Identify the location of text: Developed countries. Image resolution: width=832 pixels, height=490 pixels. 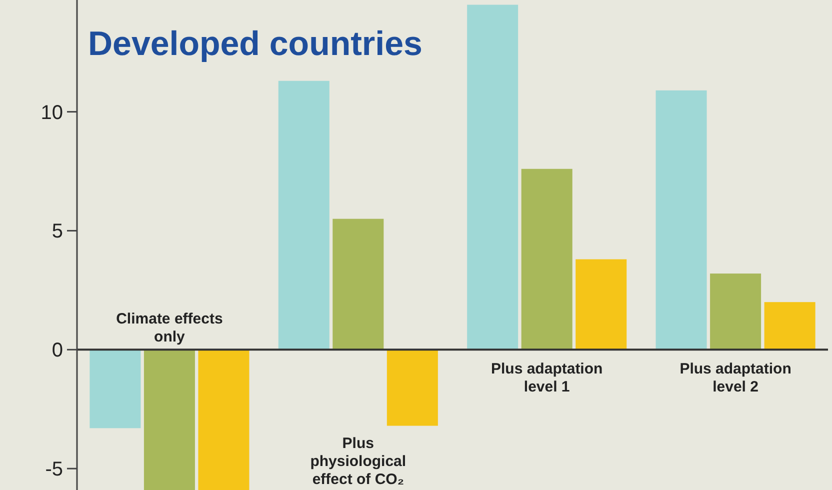
(255, 44).